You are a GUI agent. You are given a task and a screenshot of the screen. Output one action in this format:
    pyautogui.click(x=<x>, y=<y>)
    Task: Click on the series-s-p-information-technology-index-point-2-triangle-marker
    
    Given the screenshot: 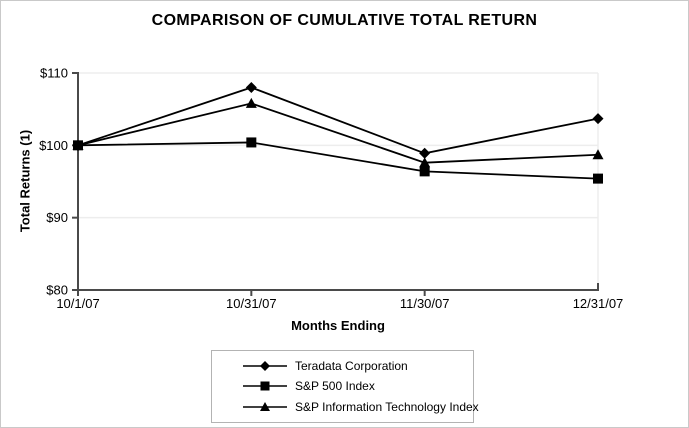 What is the action you would take?
    pyautogui.click(x=425, y=162)
    